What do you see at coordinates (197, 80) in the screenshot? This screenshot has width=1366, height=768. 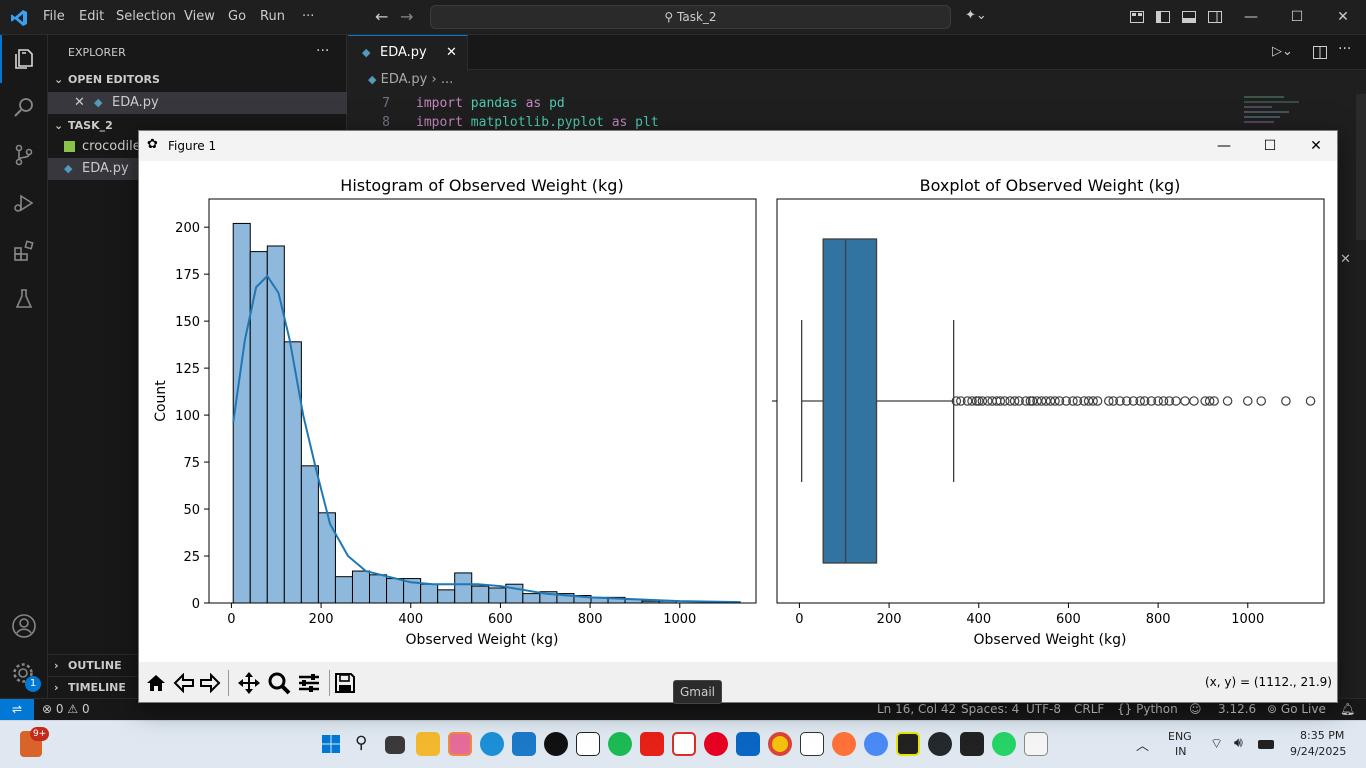 I see `open-editors-section: ⌄ OPEN EDITORS` at bounding box center [197, 80].